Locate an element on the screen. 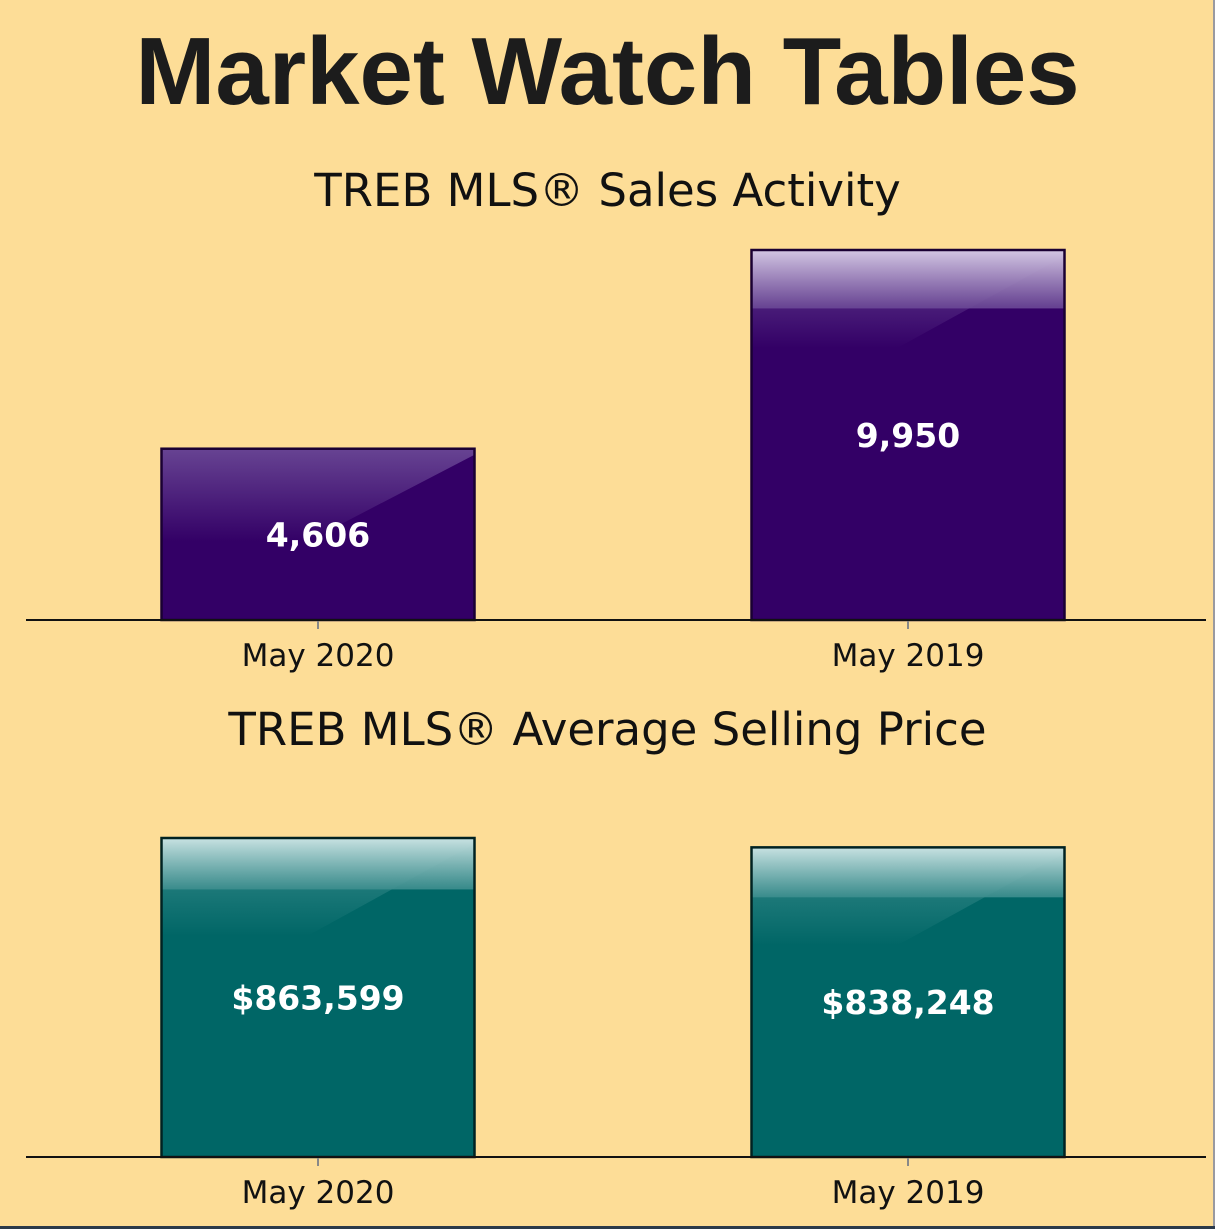 The image size is (1215, 1229). bar-value-label: $863,599 is located at coordinates (317, 998).